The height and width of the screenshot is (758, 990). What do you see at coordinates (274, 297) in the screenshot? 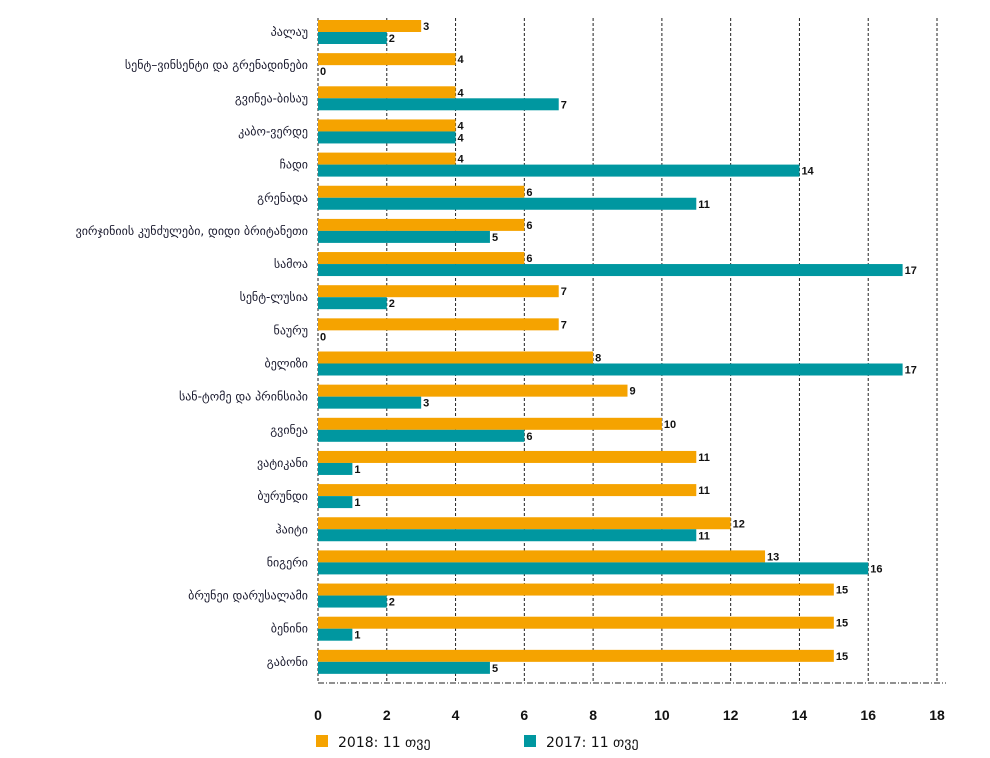
I see `category-label: სენტ-ლუსია` at bounding box center [274, 297].